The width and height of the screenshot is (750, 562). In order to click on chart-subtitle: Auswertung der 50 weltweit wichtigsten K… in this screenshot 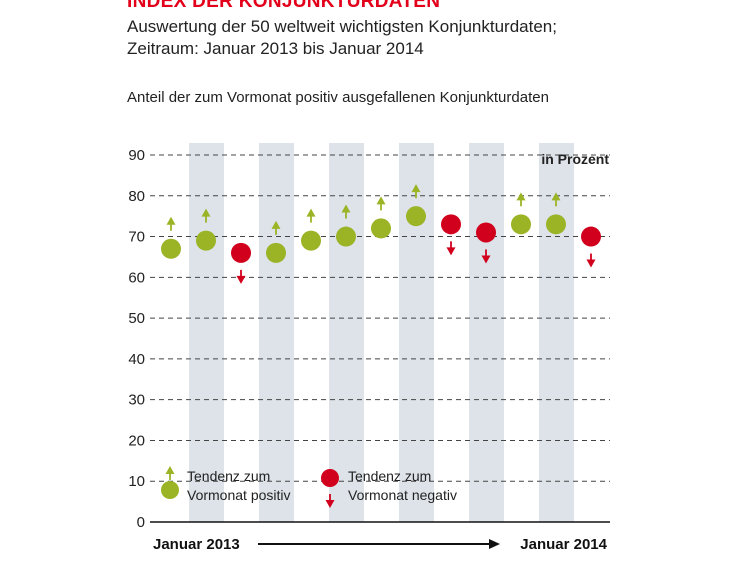, I will do `click(342, 38)`.